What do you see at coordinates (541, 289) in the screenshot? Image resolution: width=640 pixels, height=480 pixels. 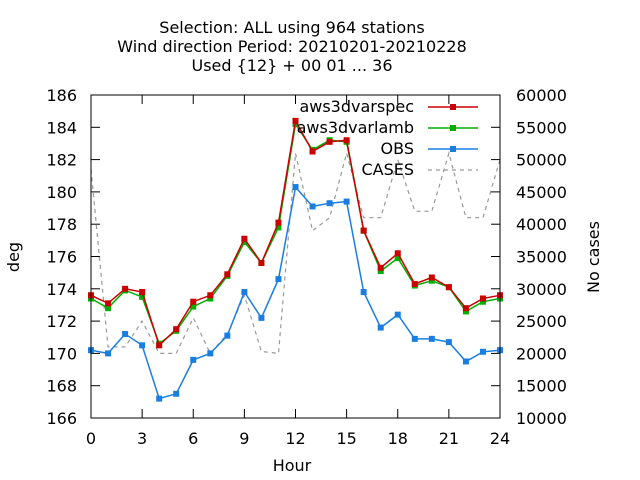 I see `y2-tick-label: 30000` at bounding box center [541, 289].